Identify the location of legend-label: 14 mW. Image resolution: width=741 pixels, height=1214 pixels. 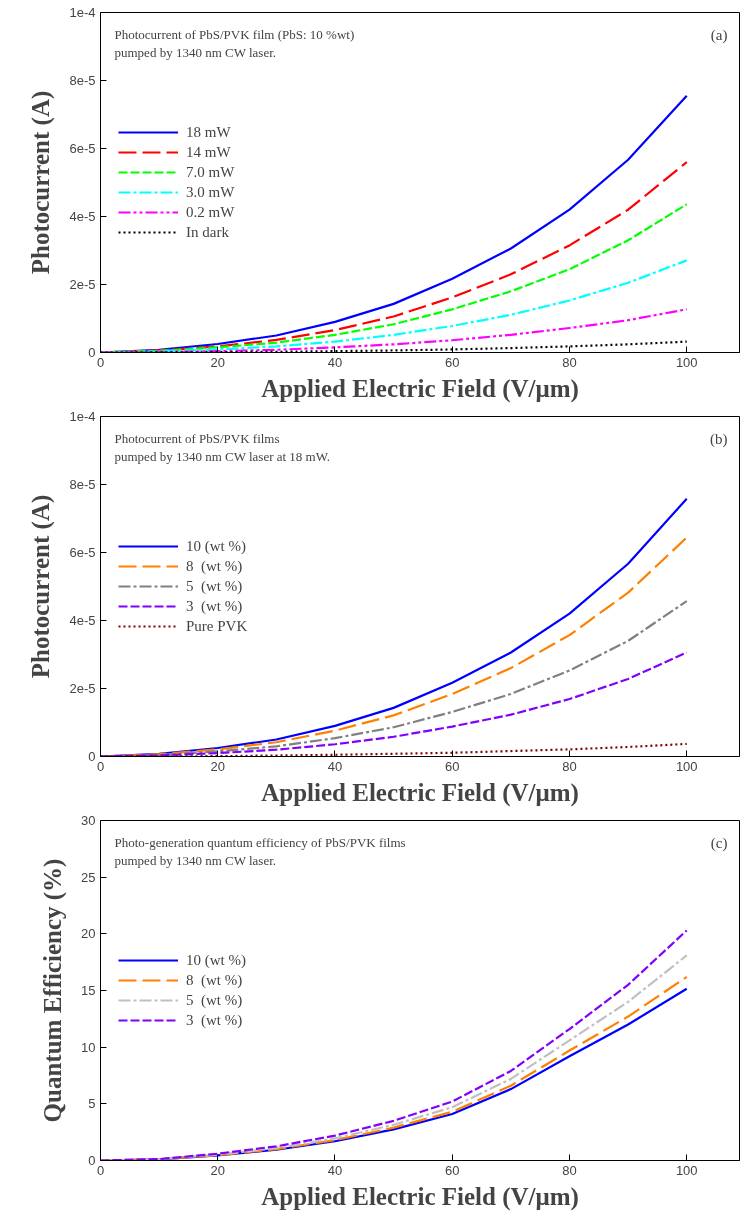
(208, 152).